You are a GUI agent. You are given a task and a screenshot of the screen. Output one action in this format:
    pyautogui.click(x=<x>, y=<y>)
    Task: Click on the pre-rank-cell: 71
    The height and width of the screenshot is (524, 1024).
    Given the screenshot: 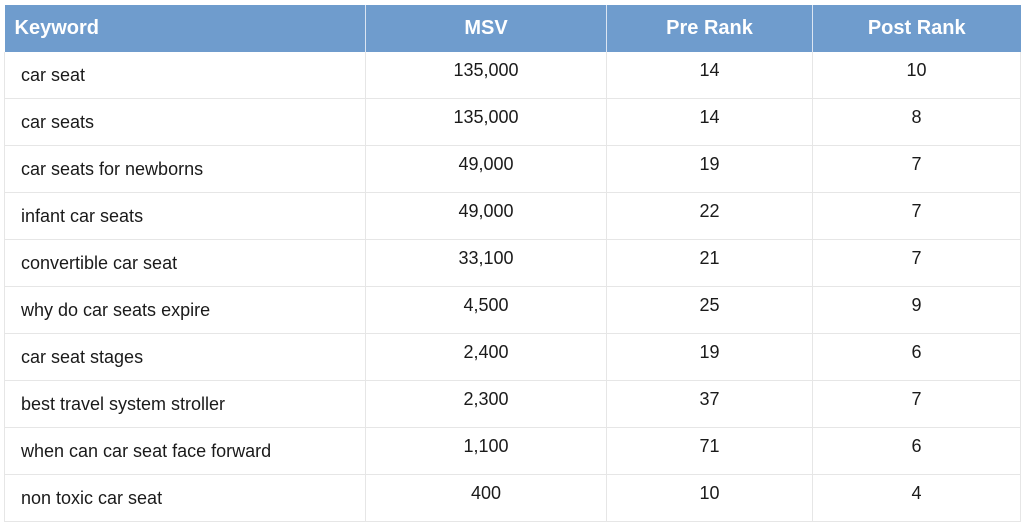 What is the action you would take?
    pyautogui.click(x=709, y=451)
    